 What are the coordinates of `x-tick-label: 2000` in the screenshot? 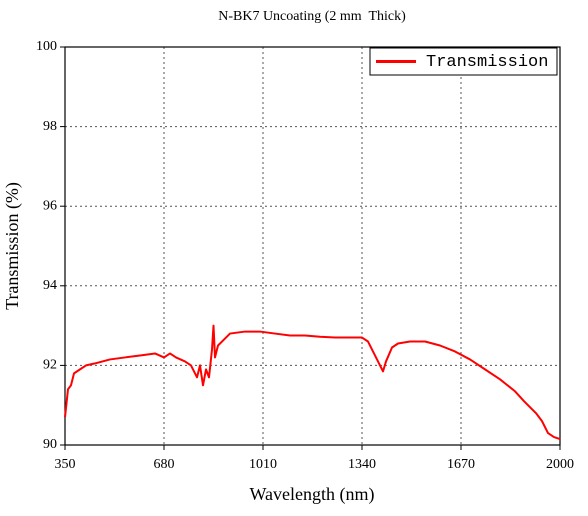 It's located at (560, 464).